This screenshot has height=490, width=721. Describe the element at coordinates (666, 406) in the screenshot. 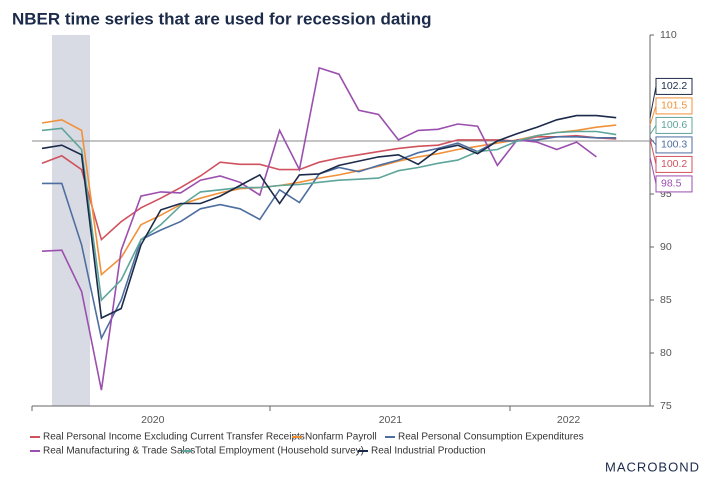

I see `y-tick-label: 75` at that location.